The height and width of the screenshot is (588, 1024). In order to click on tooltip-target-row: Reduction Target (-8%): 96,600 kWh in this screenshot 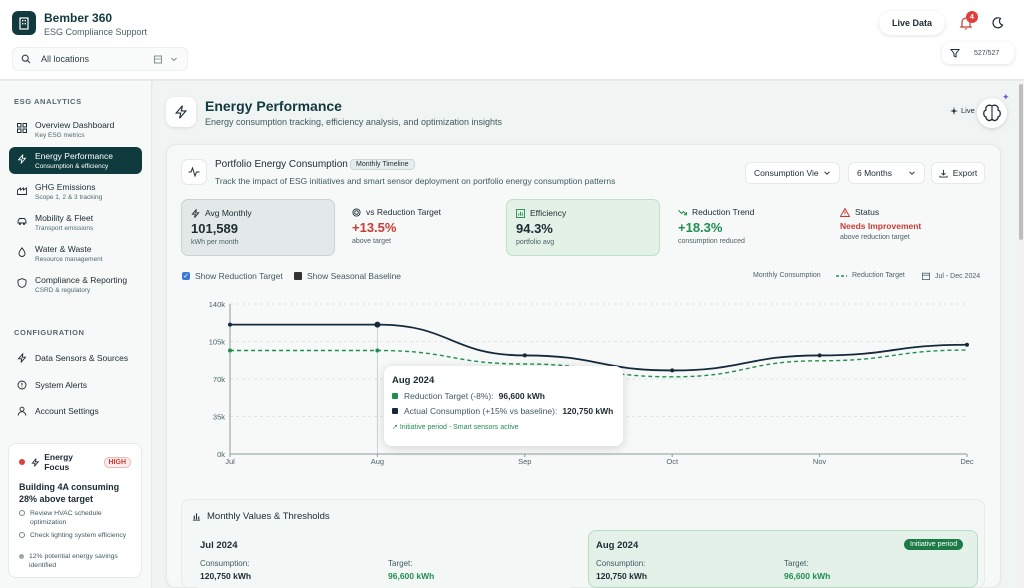, I will do `click(503, 396)`.